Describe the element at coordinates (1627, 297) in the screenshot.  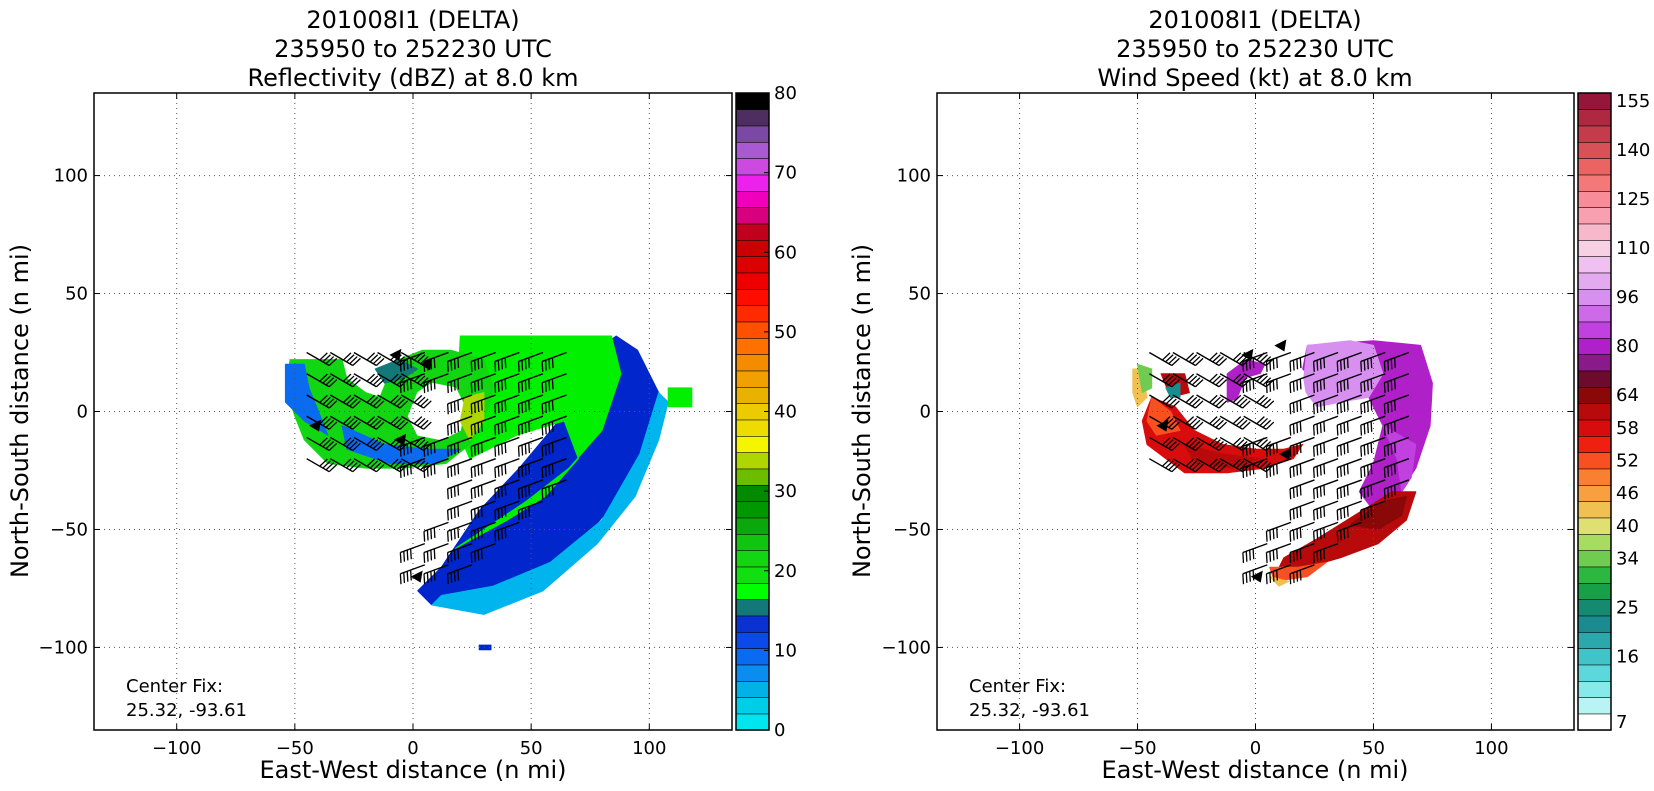
I see `colorbar-tick-label: 96` at that location.